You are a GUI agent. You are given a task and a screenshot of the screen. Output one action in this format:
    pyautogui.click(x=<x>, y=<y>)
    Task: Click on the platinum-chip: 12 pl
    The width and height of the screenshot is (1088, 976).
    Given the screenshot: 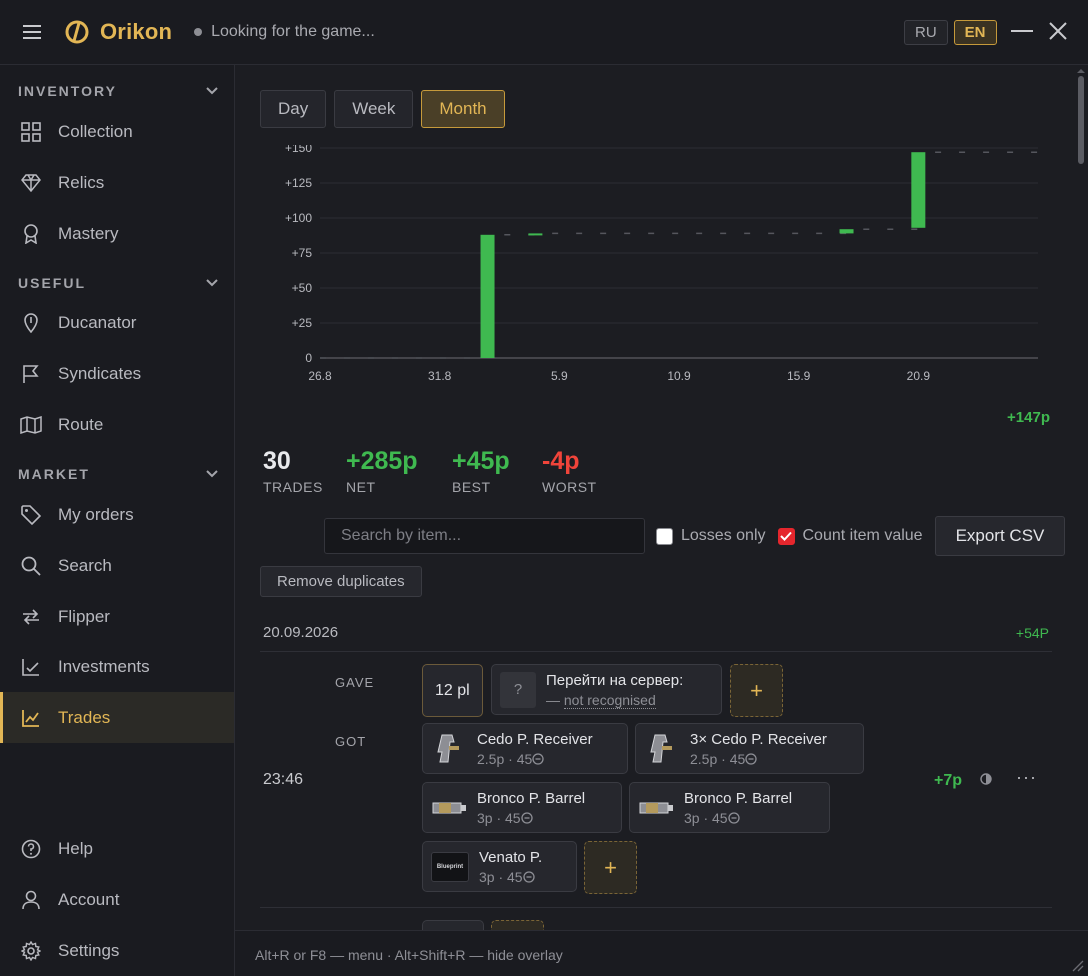 What is the action you would take?
    pyautogui.click(x=452, y=690)
    